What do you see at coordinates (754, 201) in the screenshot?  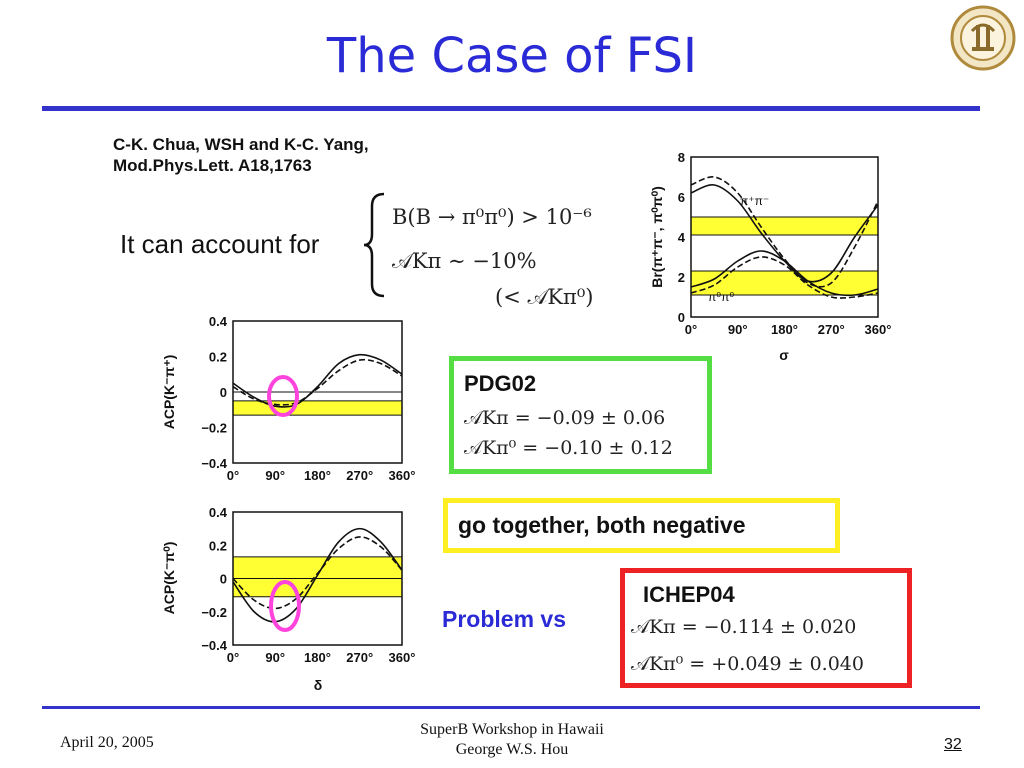 I see `annotation-pipi: π⁺π⁻` at bounding box center [754, 201].